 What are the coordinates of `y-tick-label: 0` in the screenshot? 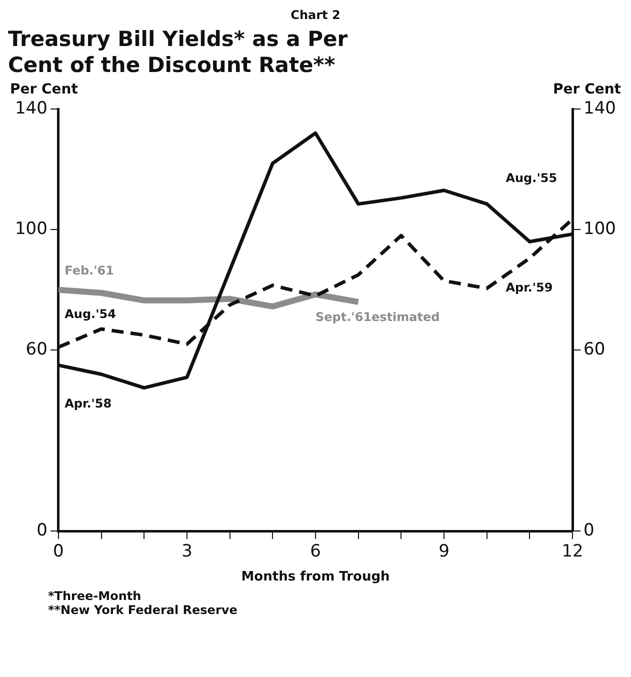 It's located at (42, 530).